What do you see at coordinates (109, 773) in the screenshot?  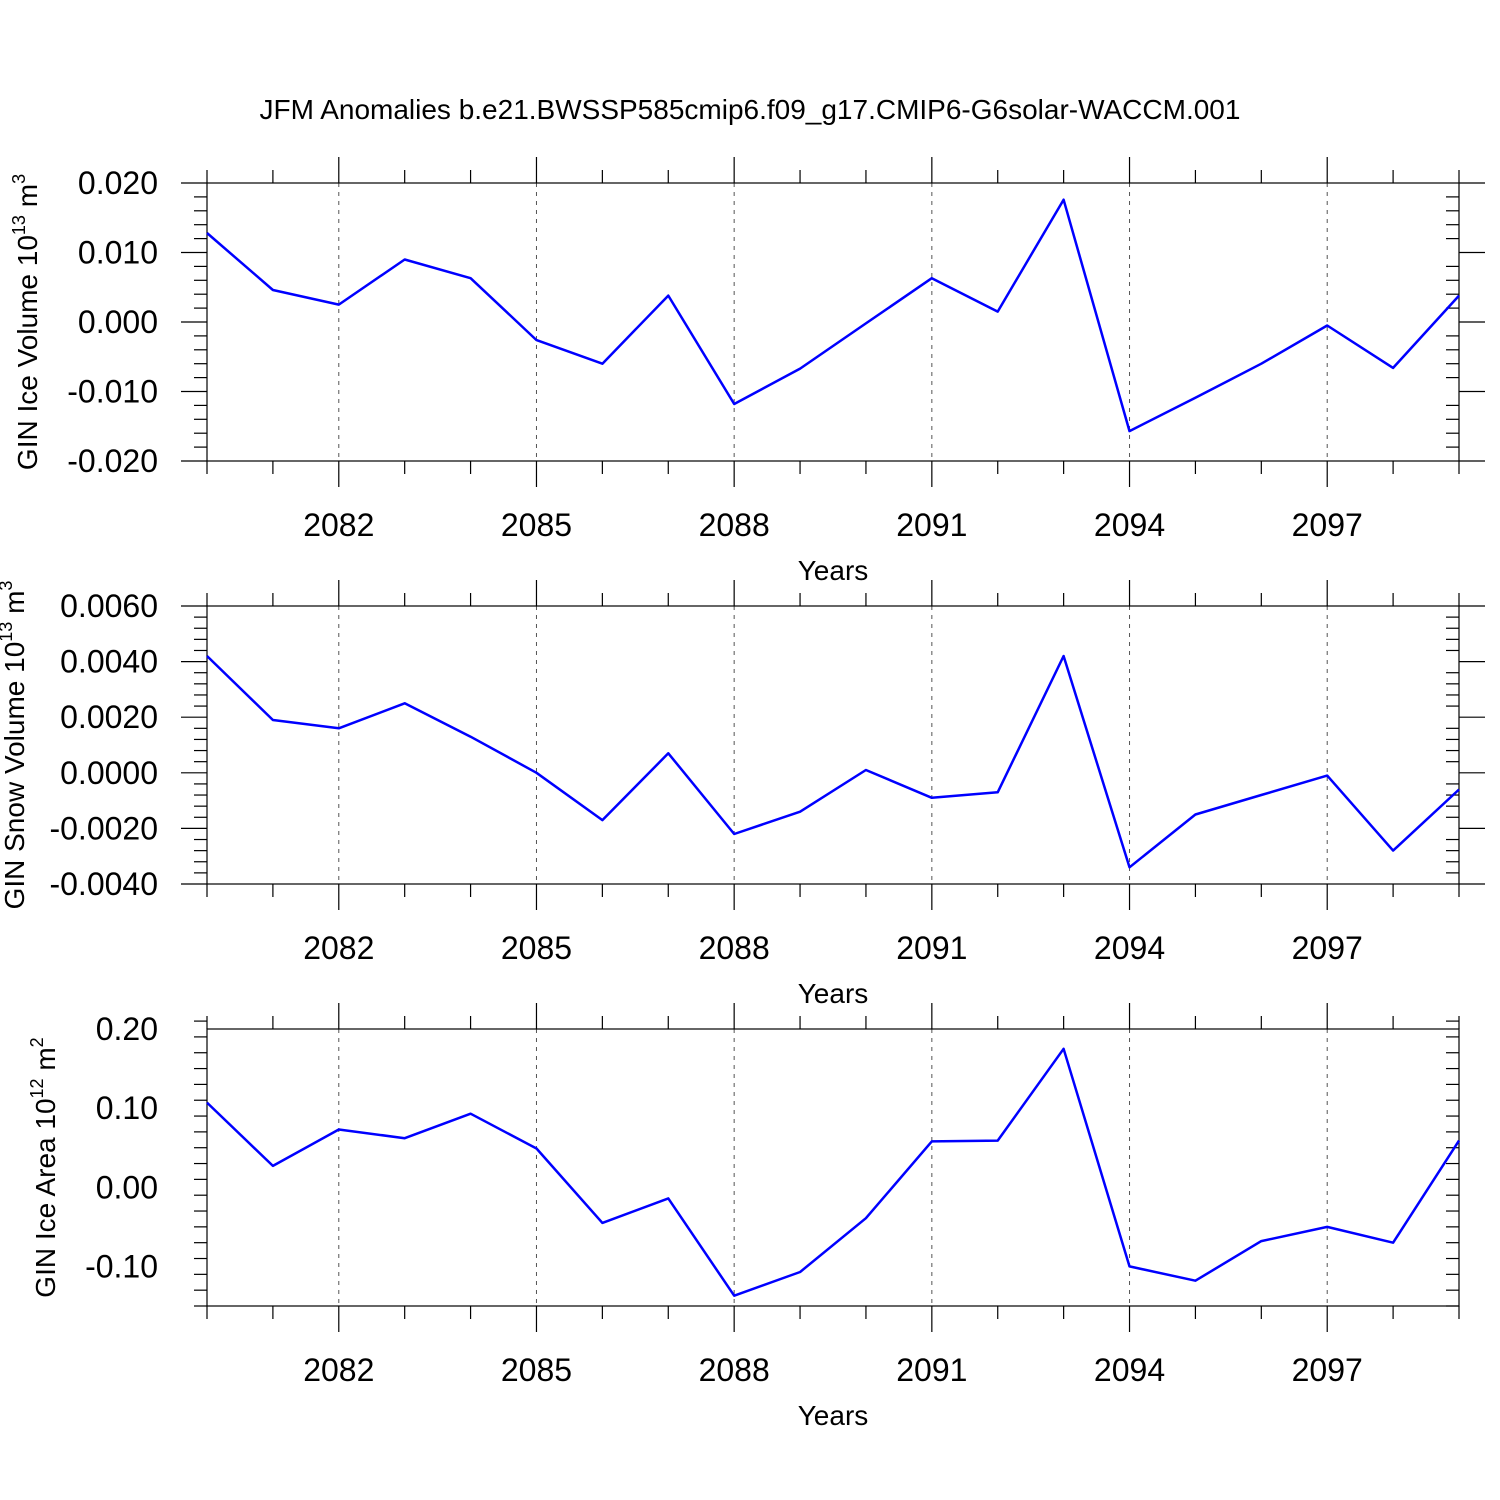 I see `y-tick-label: 0.0000` at bounding box center [109, 773].